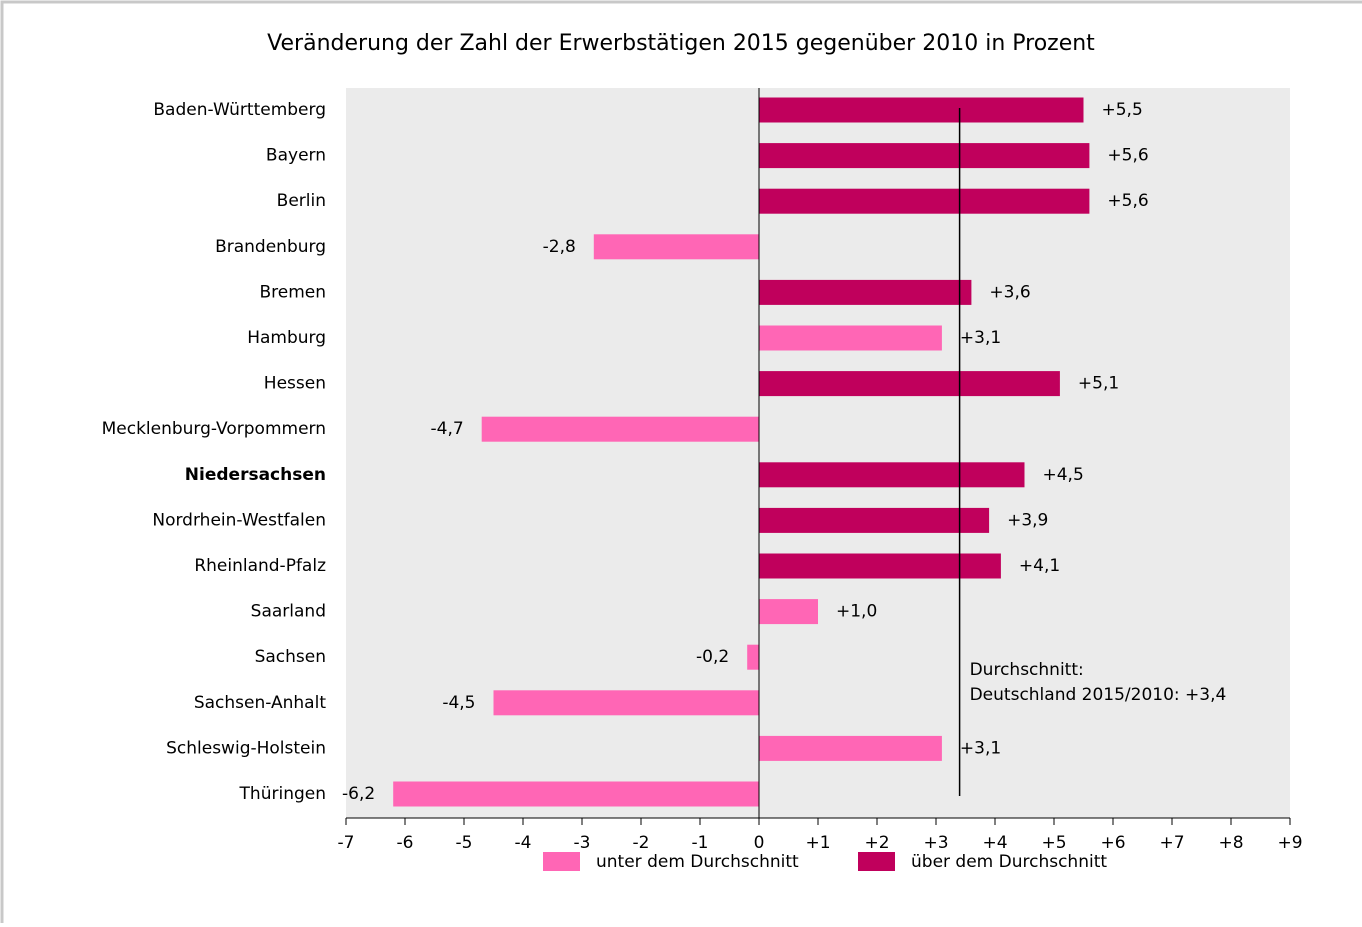  What do you see at coordinates (876, 843) in the screenshot?
I see `x-tick-label: +2` at bounding box center [876, 843].